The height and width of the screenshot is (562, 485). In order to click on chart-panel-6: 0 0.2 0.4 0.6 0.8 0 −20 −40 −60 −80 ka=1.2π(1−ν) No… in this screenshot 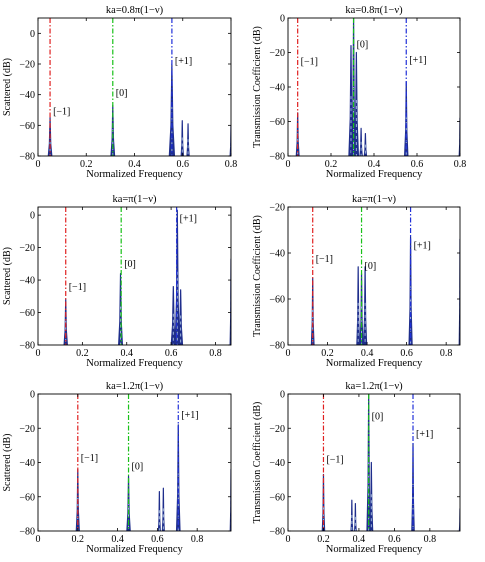, I will do `click(356, 468)`.